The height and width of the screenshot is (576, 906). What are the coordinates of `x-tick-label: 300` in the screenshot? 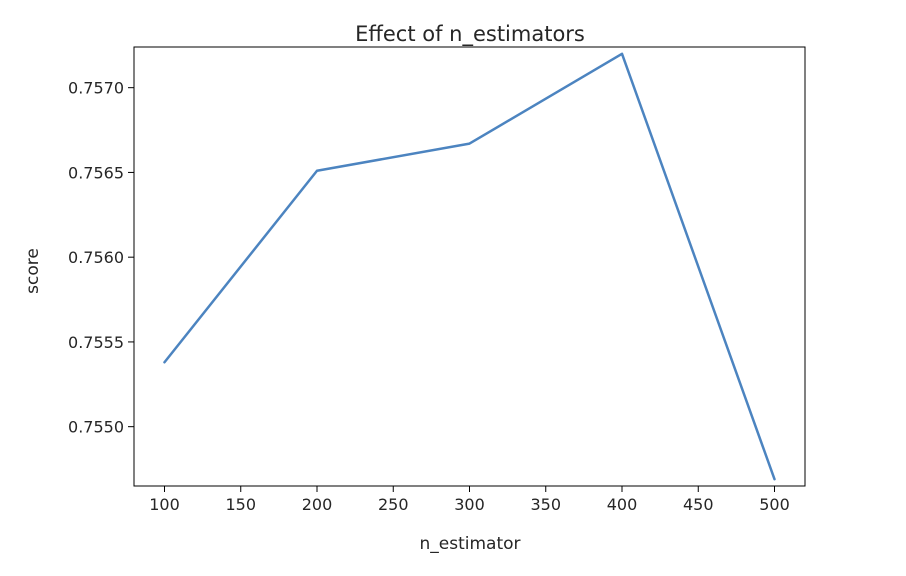 It's located at (469, 504).